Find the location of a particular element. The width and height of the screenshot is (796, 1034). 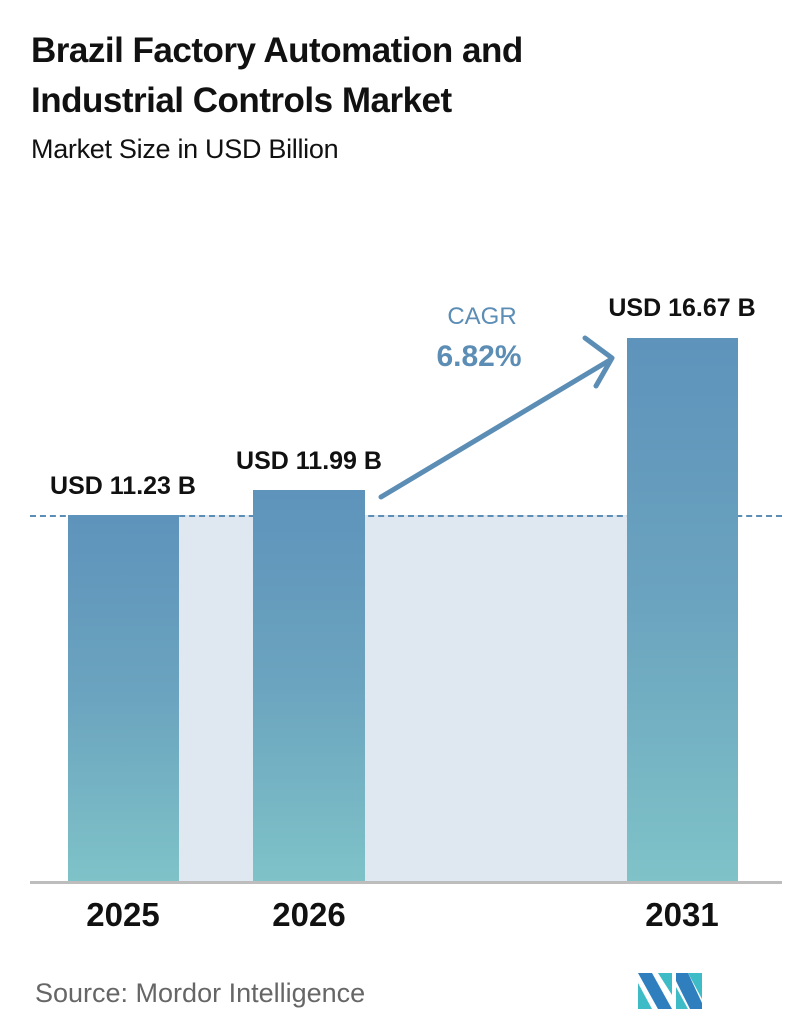

value-label-2025: USD 11.23 B is located at coordinates (123, 486).